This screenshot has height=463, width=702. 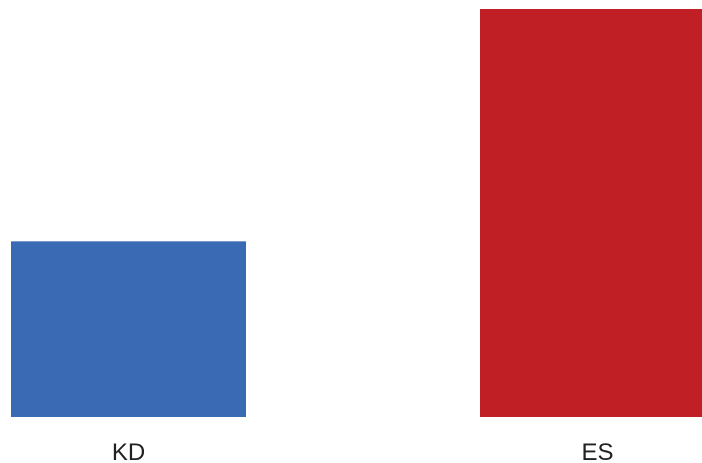 What do you see at coordinates (128, 329) in the screenshot?
I see `bar-kd` at bounding box center [128, 329].